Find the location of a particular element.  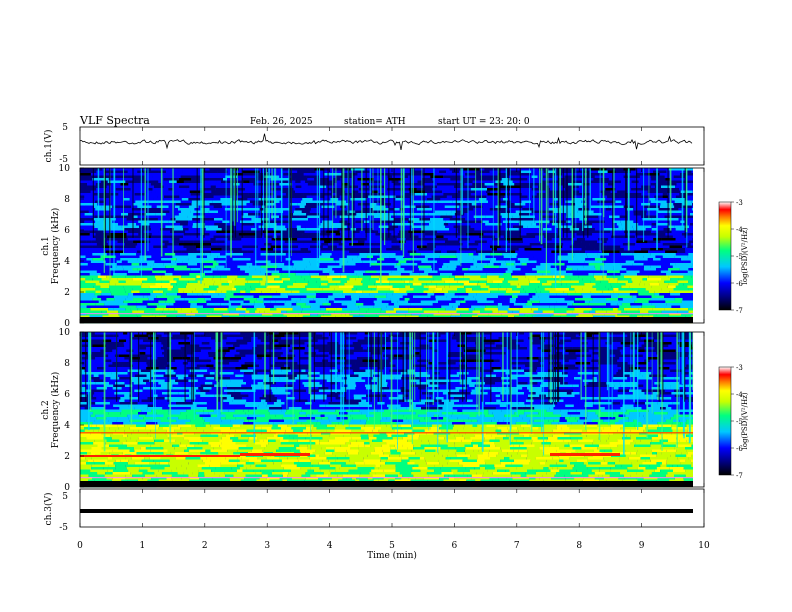

ch3-waveform-ylabel: ch.3(V) is located at coordinates (48, 509).